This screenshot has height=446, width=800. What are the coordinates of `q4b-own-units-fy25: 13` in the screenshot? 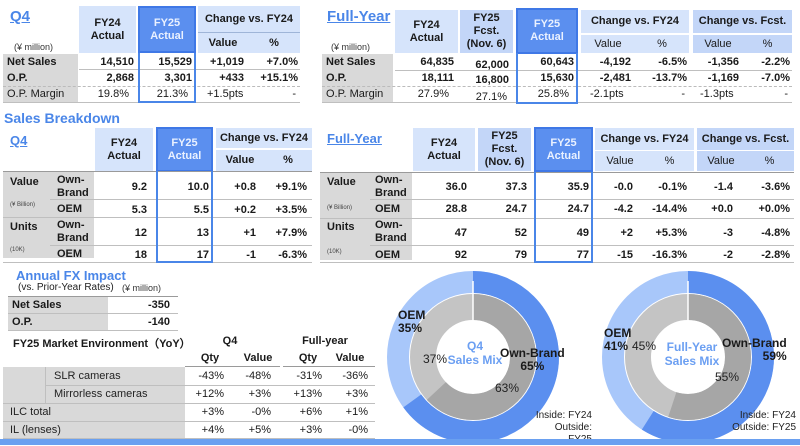 It's located at (202, 233).